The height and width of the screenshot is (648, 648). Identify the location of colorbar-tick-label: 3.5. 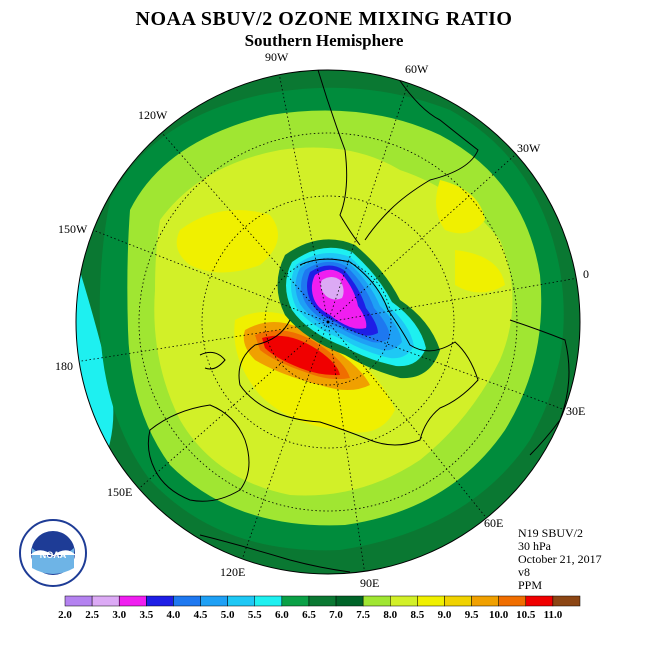
(146, 615).